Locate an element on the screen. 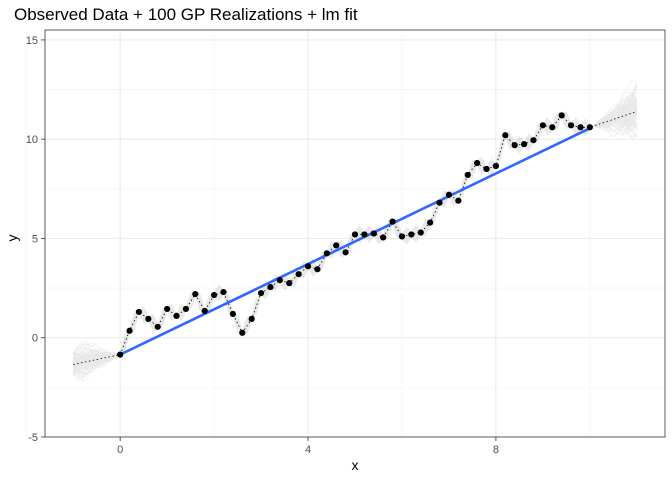 This screenshot has height=480, width=672. y-tick-label: 15 is located at coordinates (32, 41).